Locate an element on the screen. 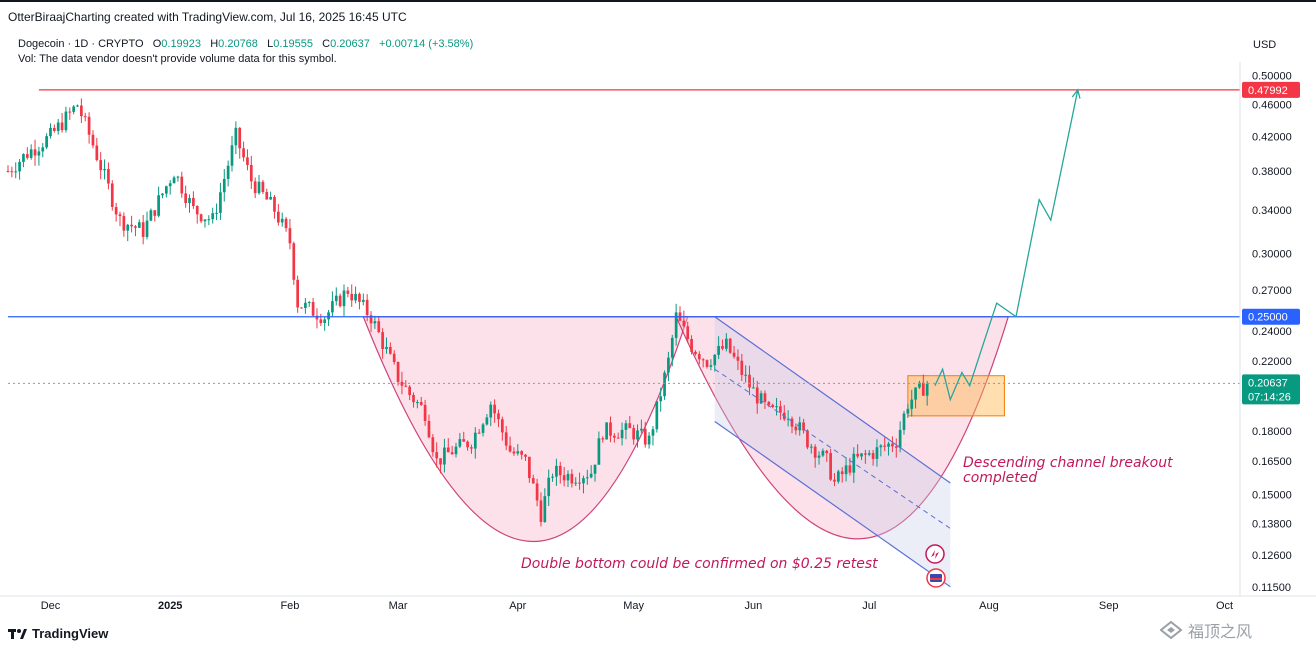  time-axis-label: Apr is located at coordinates (517, 606).